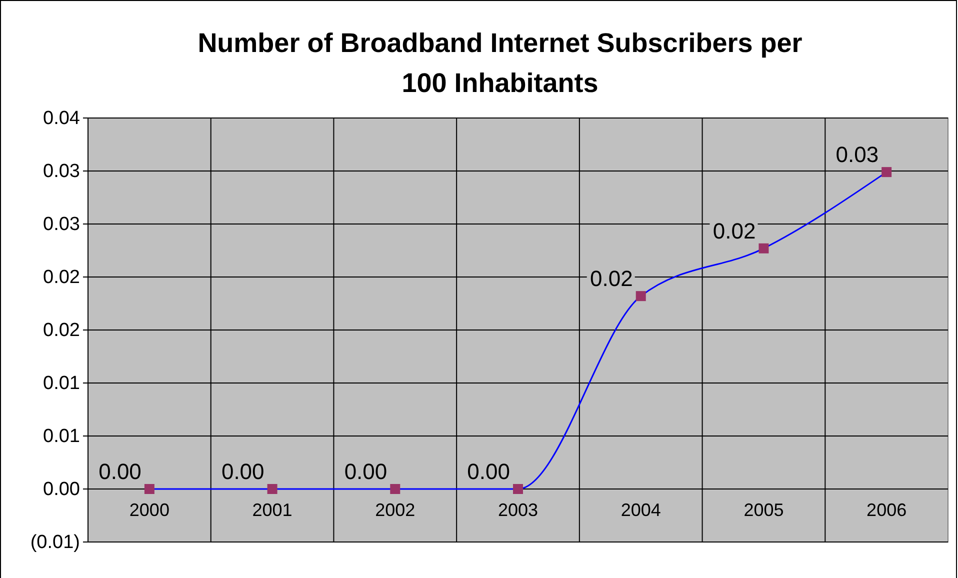 Image resolution: width=958 pixels, height=578 pixels. I want to click on y-tick-label: (0.01), so click(55, 543).